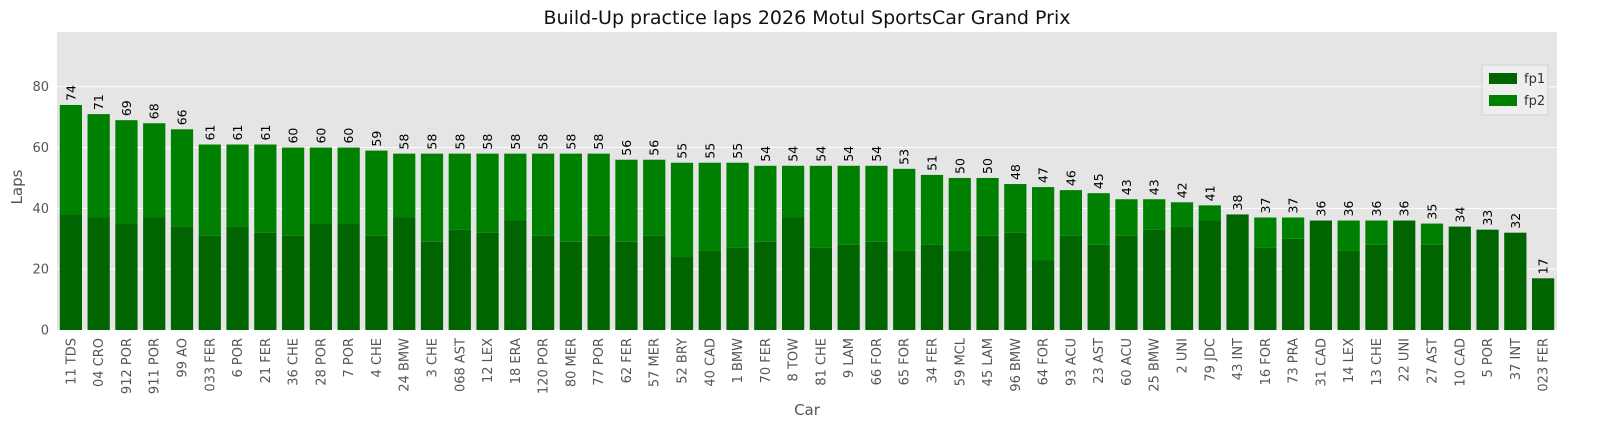 Image resolution: width=1618 pixels, height=441 pixels. Describe the element at coordinates (183, 358) in the screenshot. I see `x-tick-label: 99 AO` at that location.